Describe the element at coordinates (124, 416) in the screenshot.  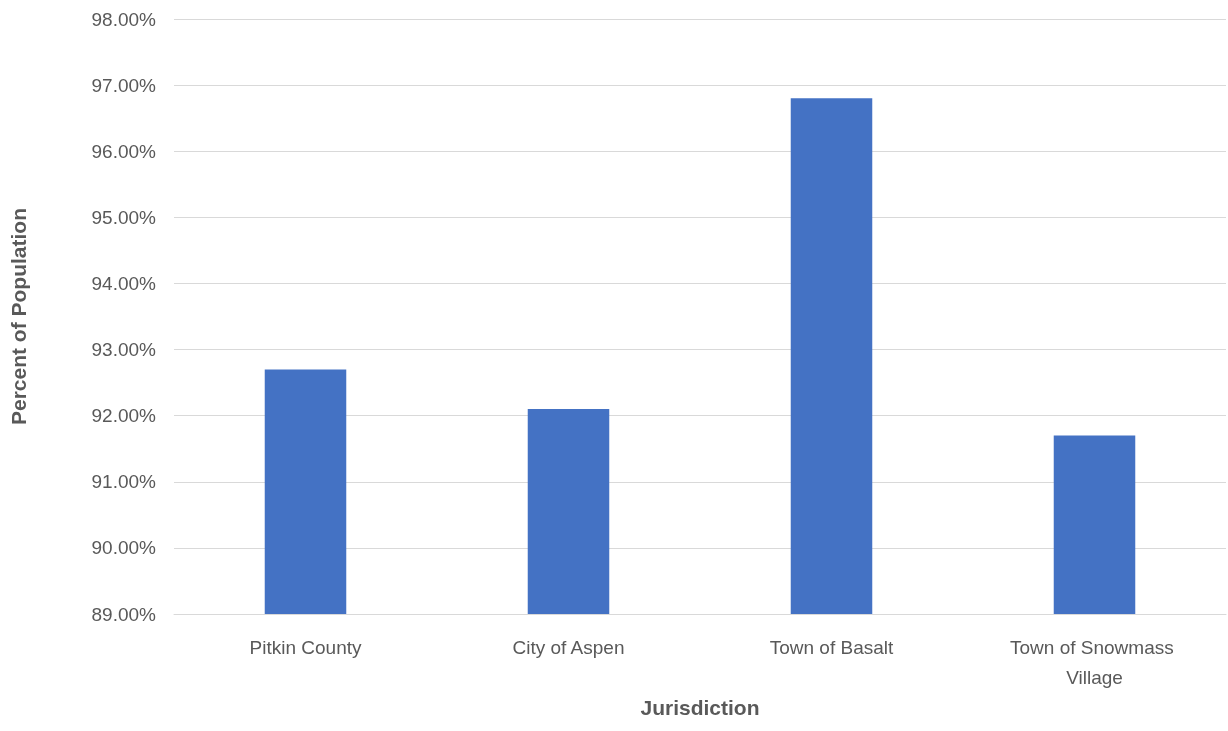
I see `y-tick-label: 92.00%` at that location.